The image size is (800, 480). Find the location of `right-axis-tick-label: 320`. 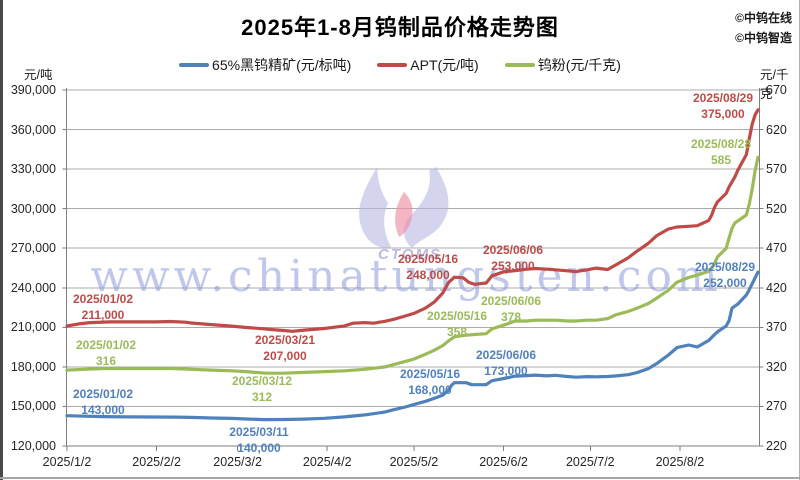

right-axis-tick-label: 320 is located at coordinates (776, 366).